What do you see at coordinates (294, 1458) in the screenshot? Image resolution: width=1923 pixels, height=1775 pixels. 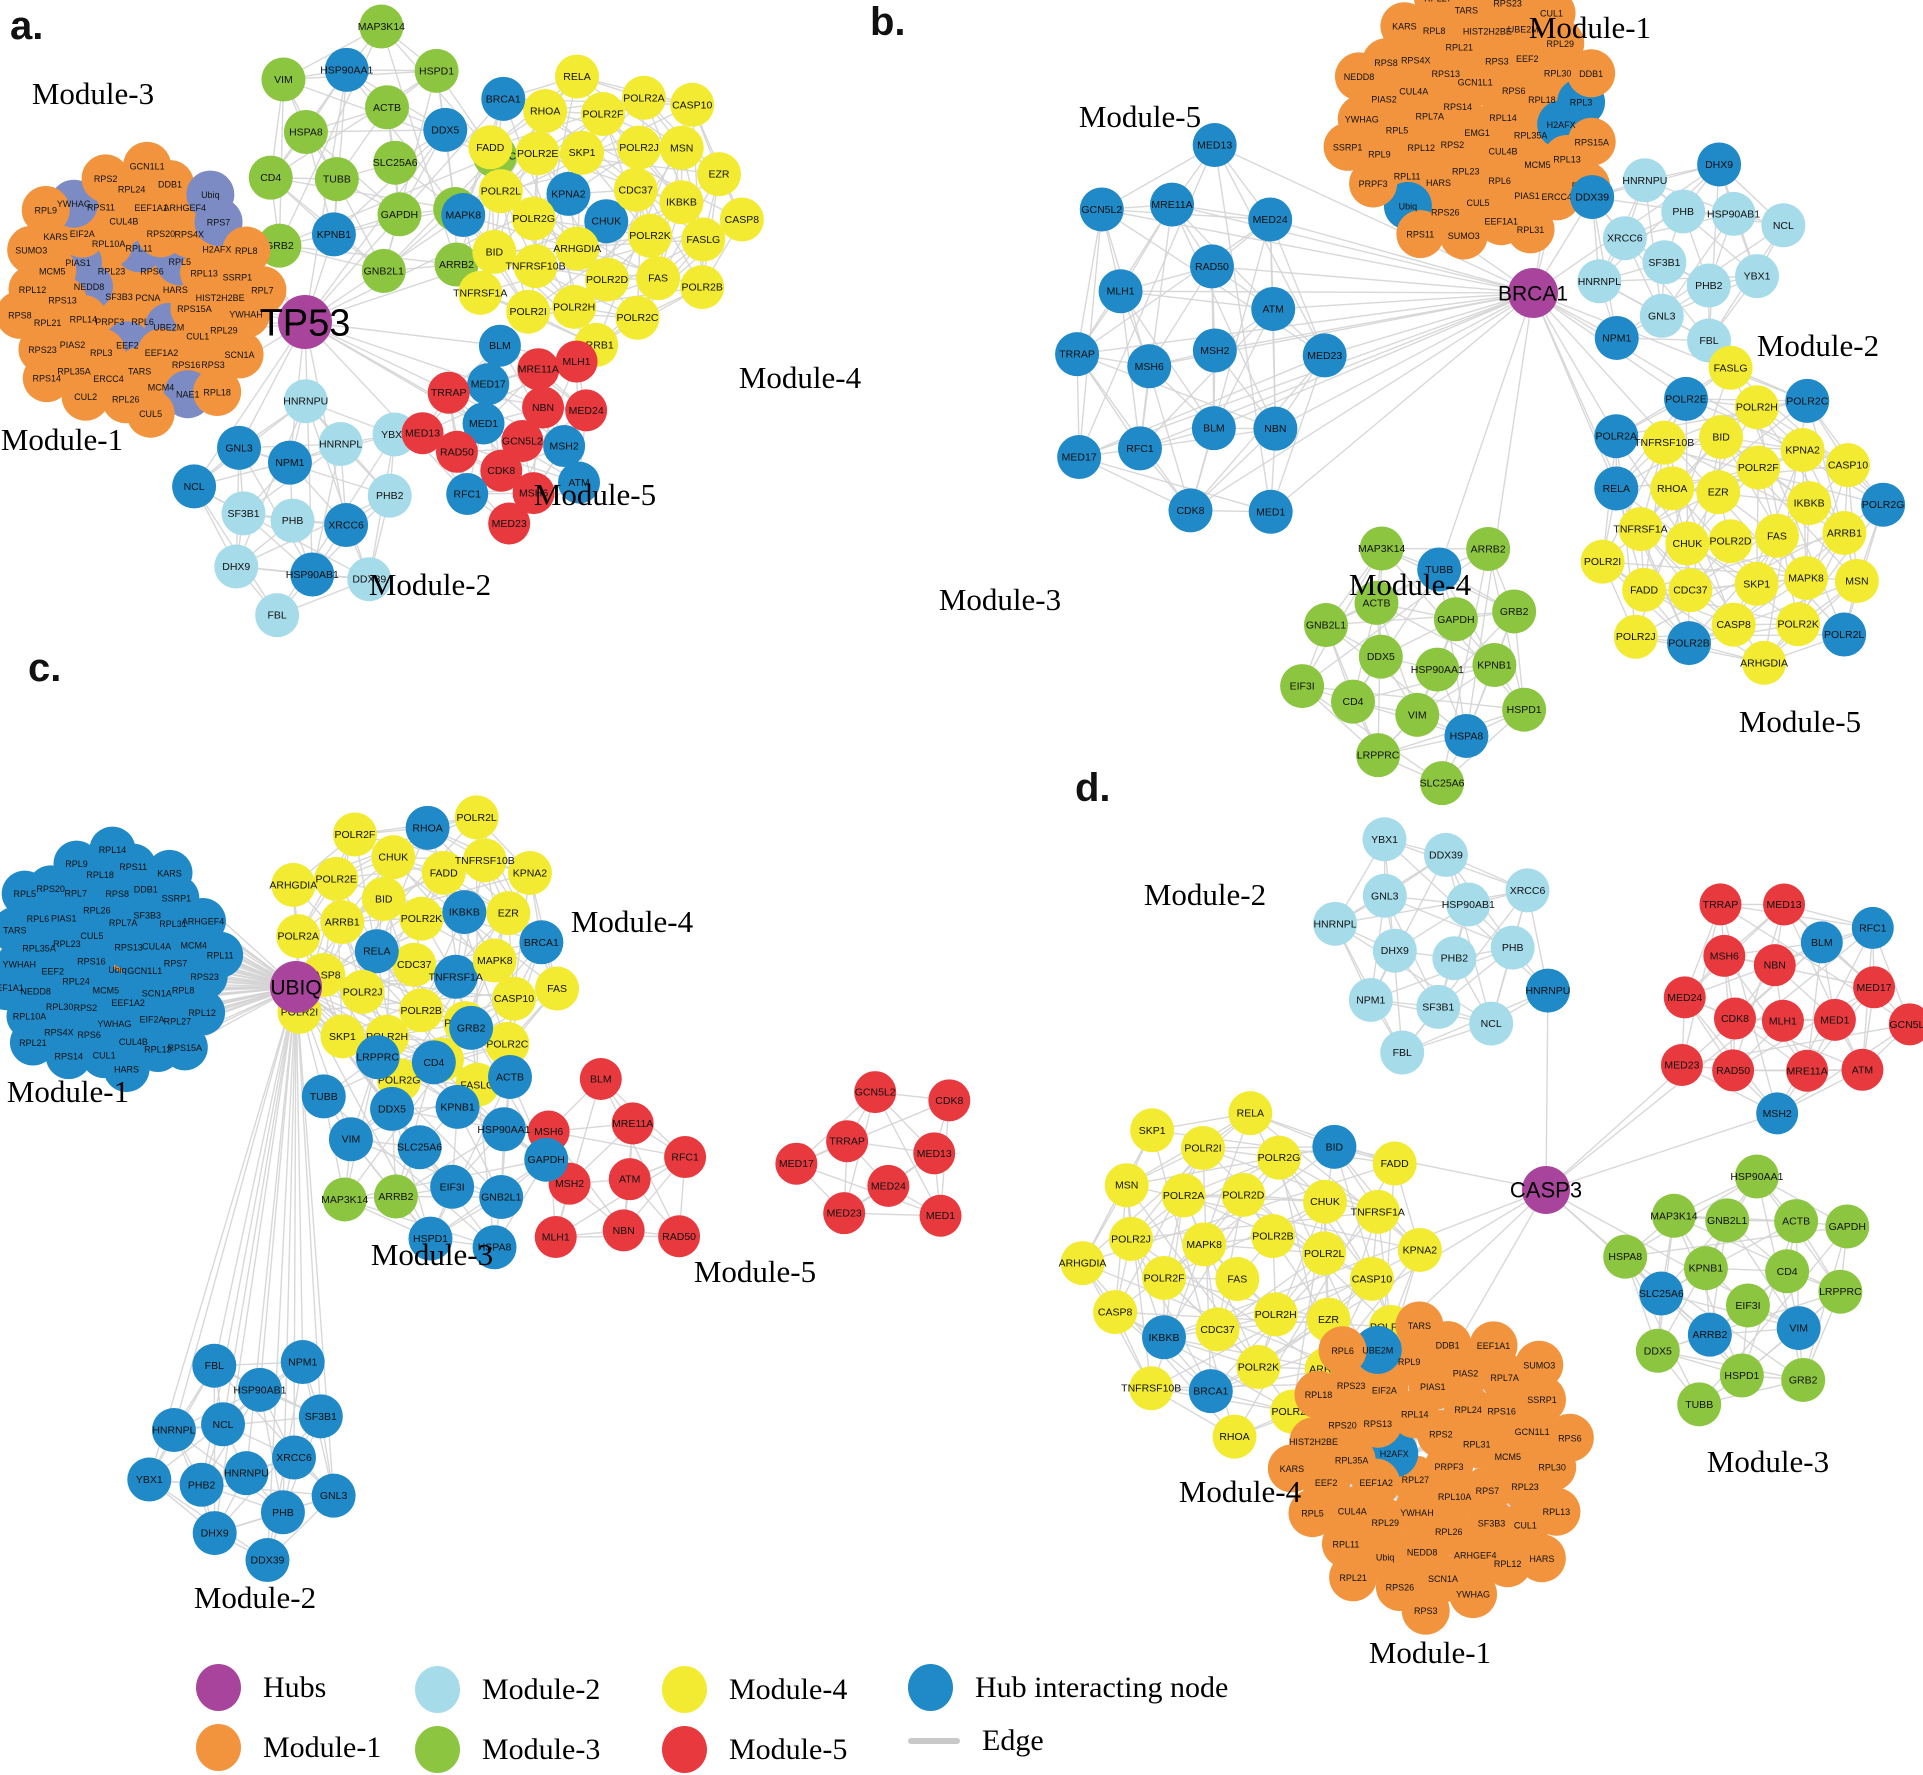 I see `node-label: XRCC6` at bounding box center [294, 1458].